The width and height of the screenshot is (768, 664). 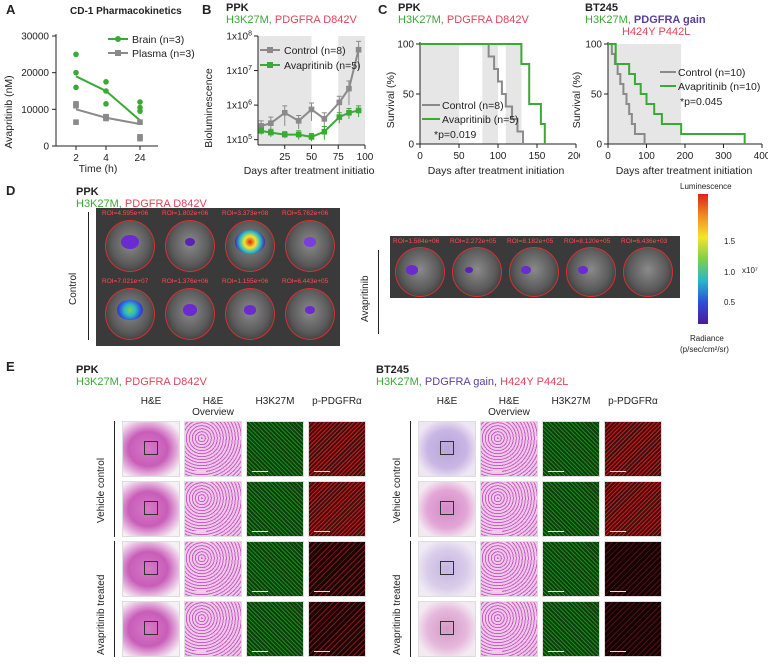 What do you see at coordinates (365, 157) in the screenshot?
I see `b-xtick-label: 100` at bounding box center [365, 157].